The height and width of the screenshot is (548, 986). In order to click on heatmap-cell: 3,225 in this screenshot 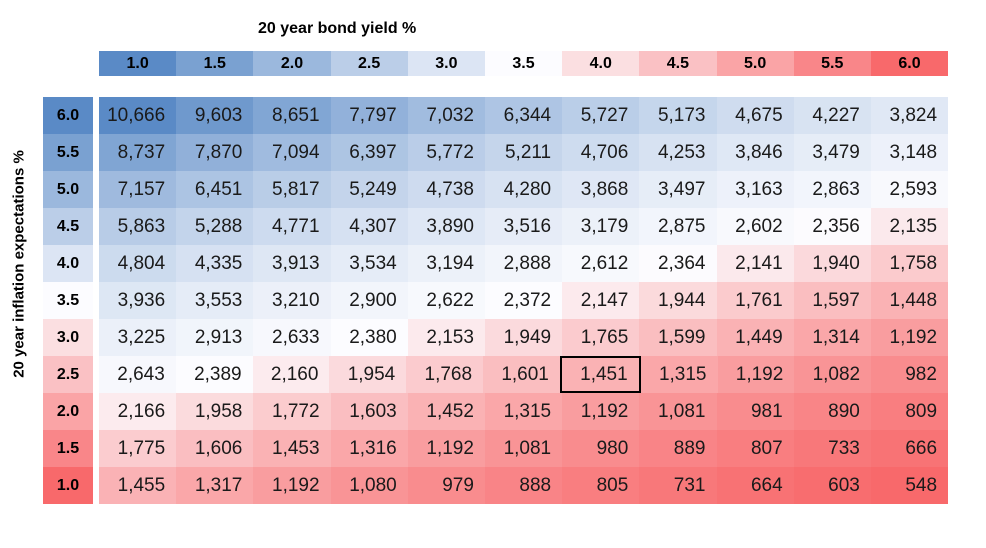, I will do `click(138, 337)`.